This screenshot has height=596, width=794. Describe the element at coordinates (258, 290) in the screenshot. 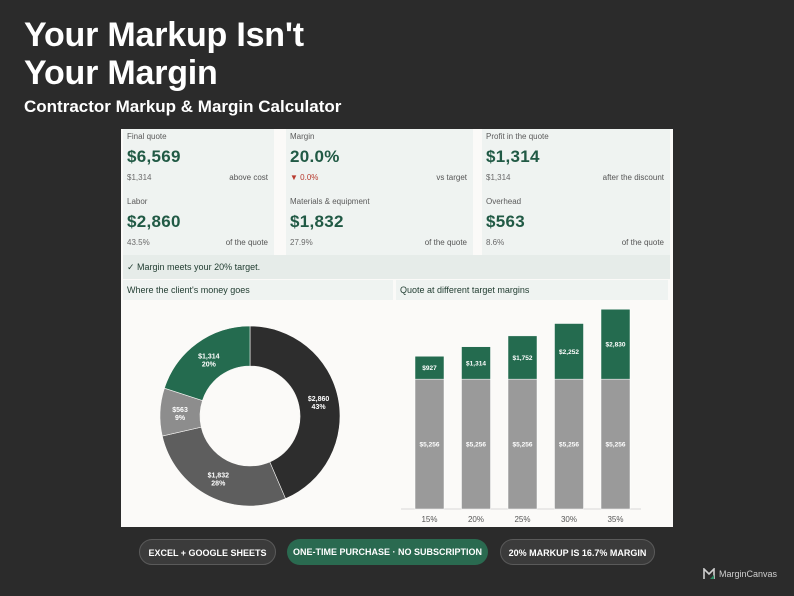

I see `donut-chart-header: Where the client's money goes` at that location.